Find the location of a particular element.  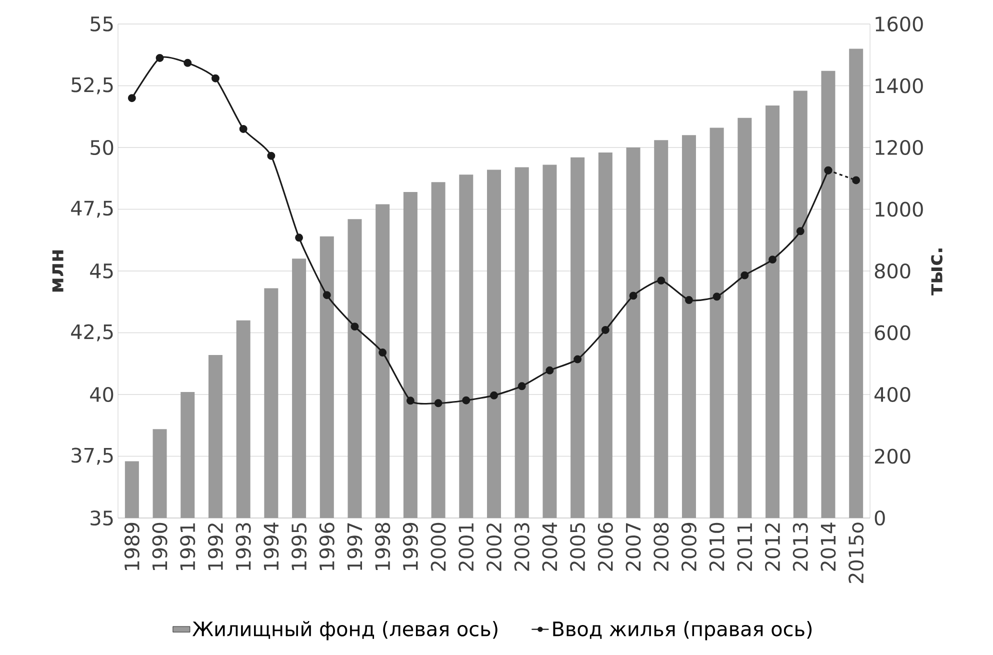

legend-label: Жилищный фонд (левая ось) is located at coordinates (345, 630).